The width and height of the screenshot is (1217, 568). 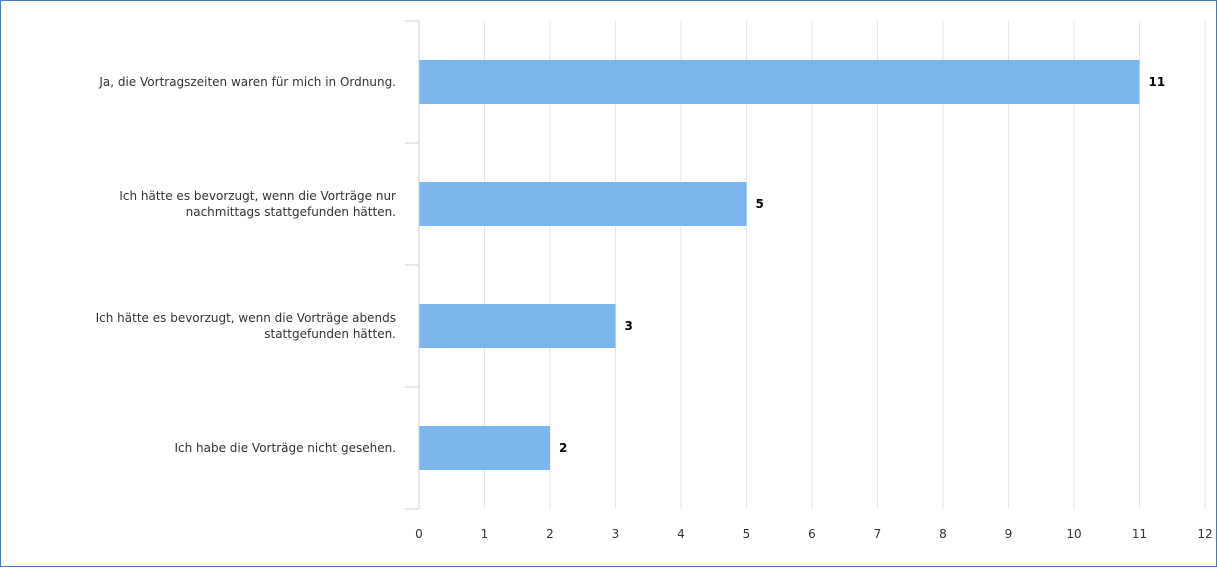 What do you see at coordinates (1009, 534) in the screenshot?
I see `x-tick-label-9: 9` at bounding box center [1009, 534].